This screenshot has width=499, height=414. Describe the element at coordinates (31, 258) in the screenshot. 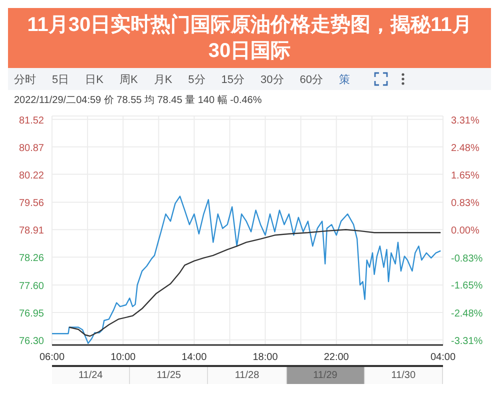

I see `y-tick-label: 78.26` at that location.